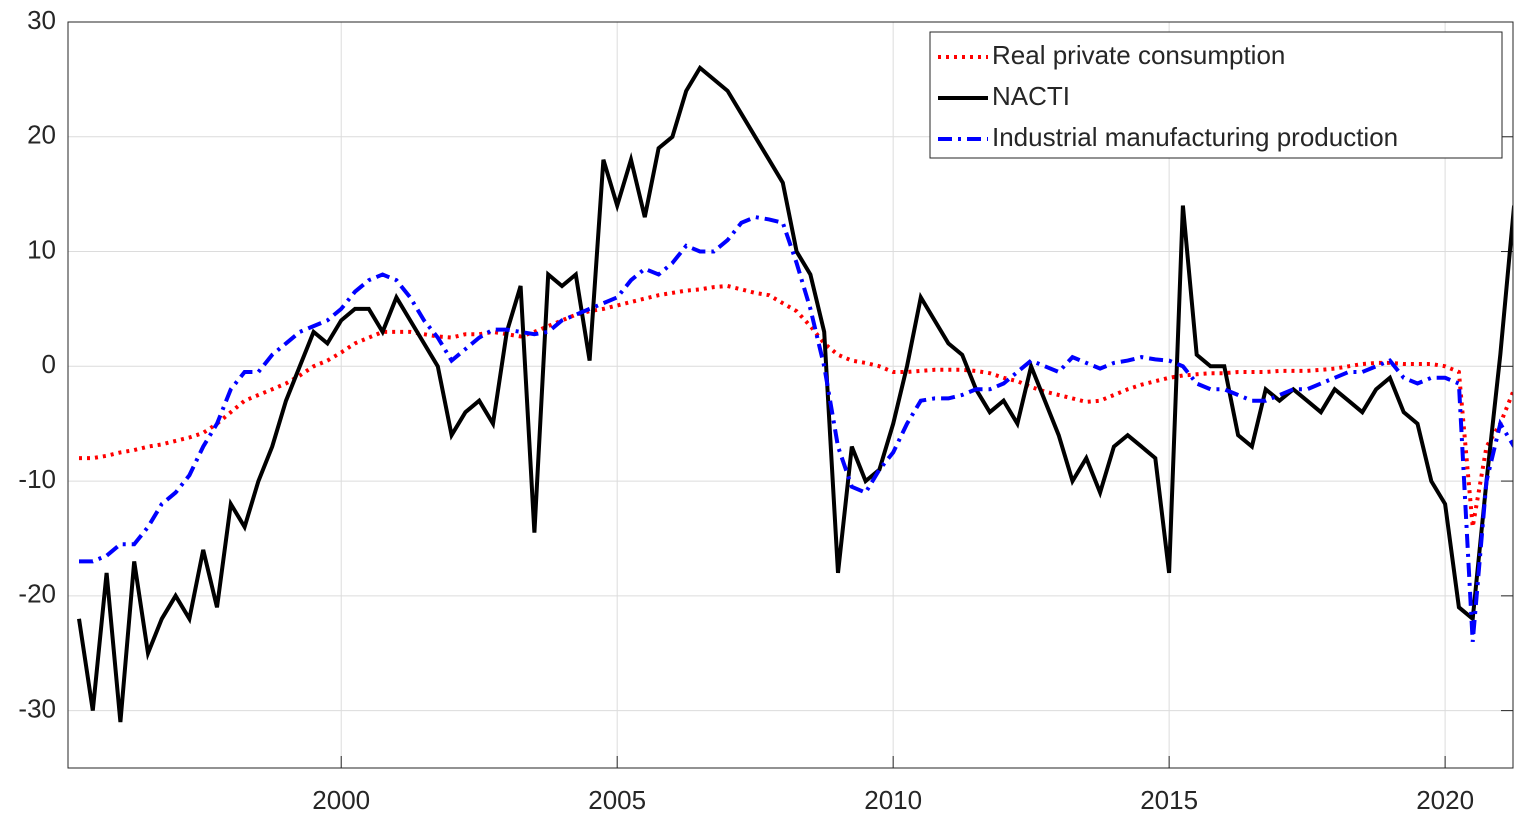  Describe the element at coordinates (1445, 800) in the screenshot. I see `x-tick-label: 2020` at that location.